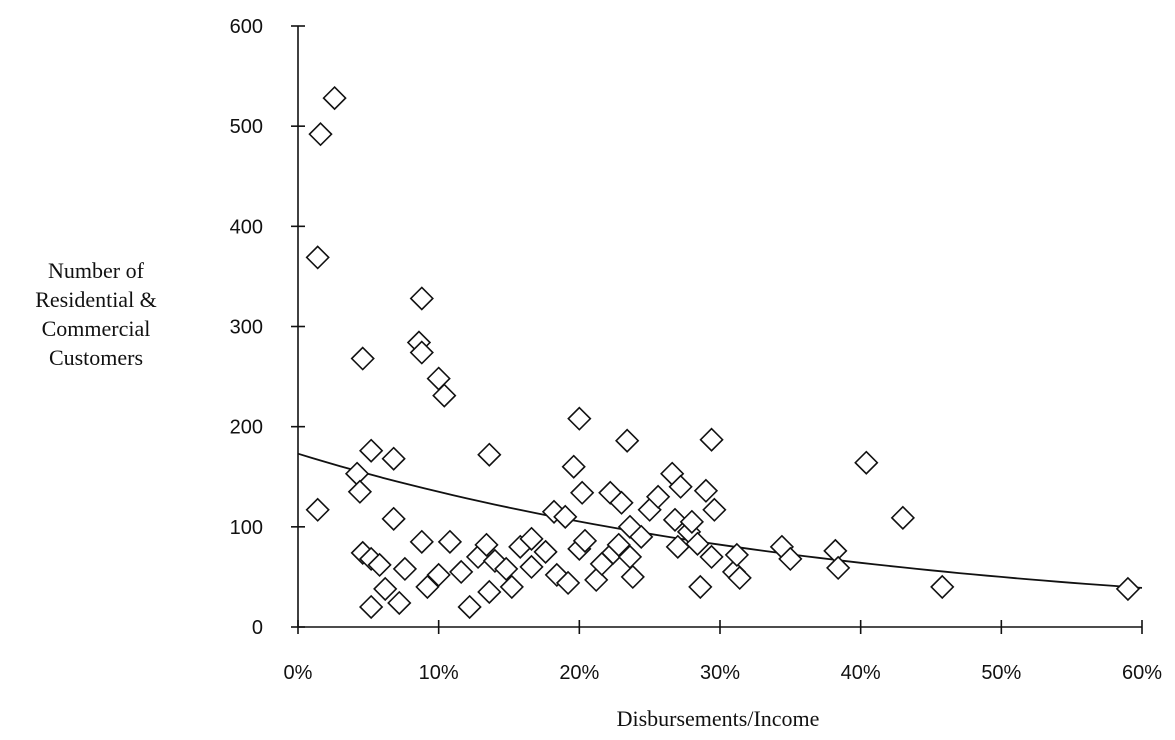 Image resolution: width=1175 pixels, height=740 pixels. What do you see at coordinates (246, 27) in the screenshot?
I see `y-tick-label: 600` at bounding box center [246, 27].